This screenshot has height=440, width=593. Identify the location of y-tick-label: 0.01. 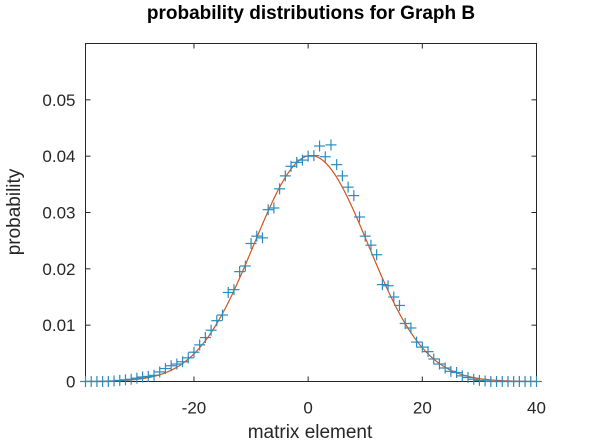
(58, 325).